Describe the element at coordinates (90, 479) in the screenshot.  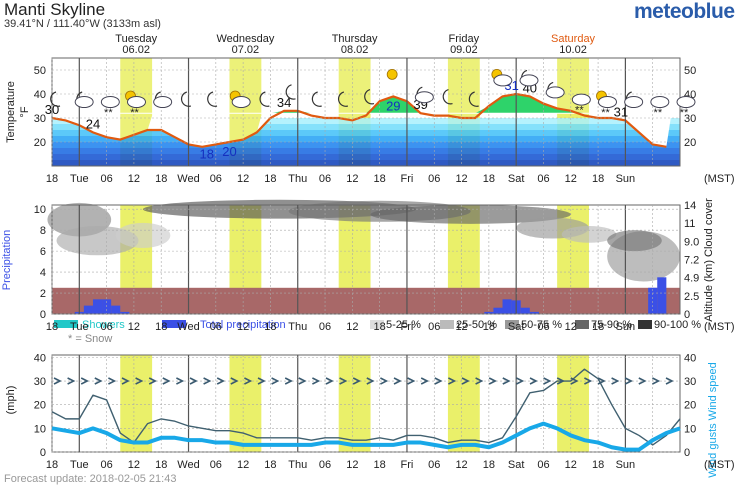
I see `forecast-update-text: Forecast update: 2018-02-05 21:43` at that location.